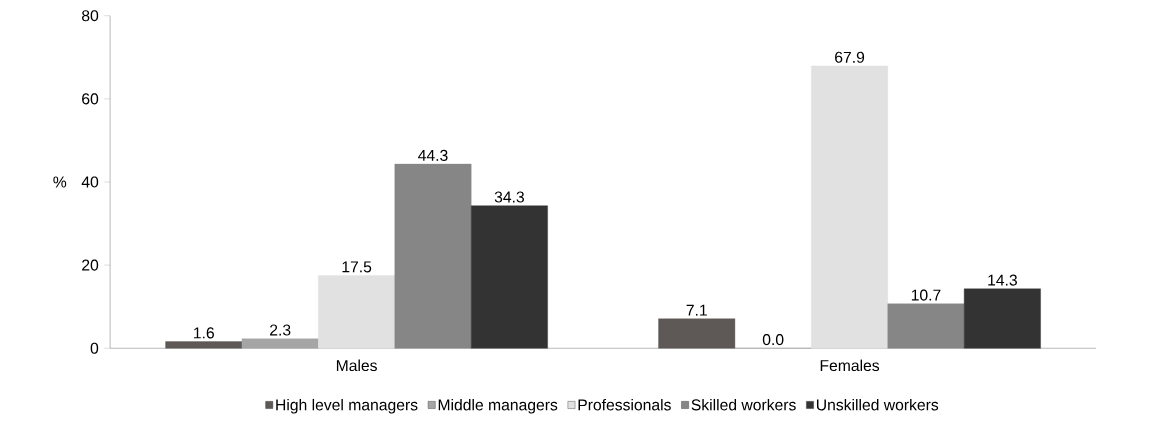  What do you see at coordinates (877, 404) in the screenshot?
I see `legend-label: Unskilled workers` at bounding box center [877, 404].